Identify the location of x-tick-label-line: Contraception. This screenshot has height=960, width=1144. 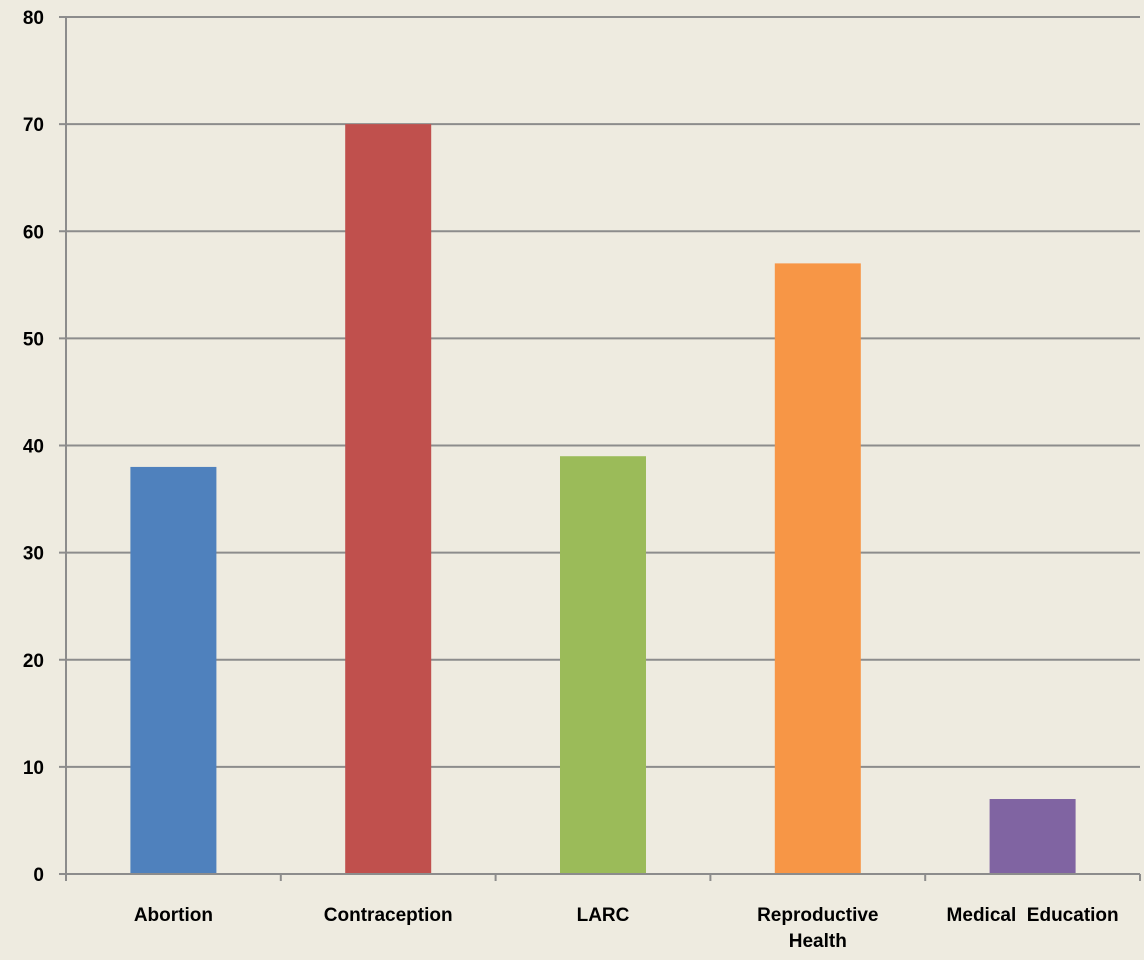
(388, 915).